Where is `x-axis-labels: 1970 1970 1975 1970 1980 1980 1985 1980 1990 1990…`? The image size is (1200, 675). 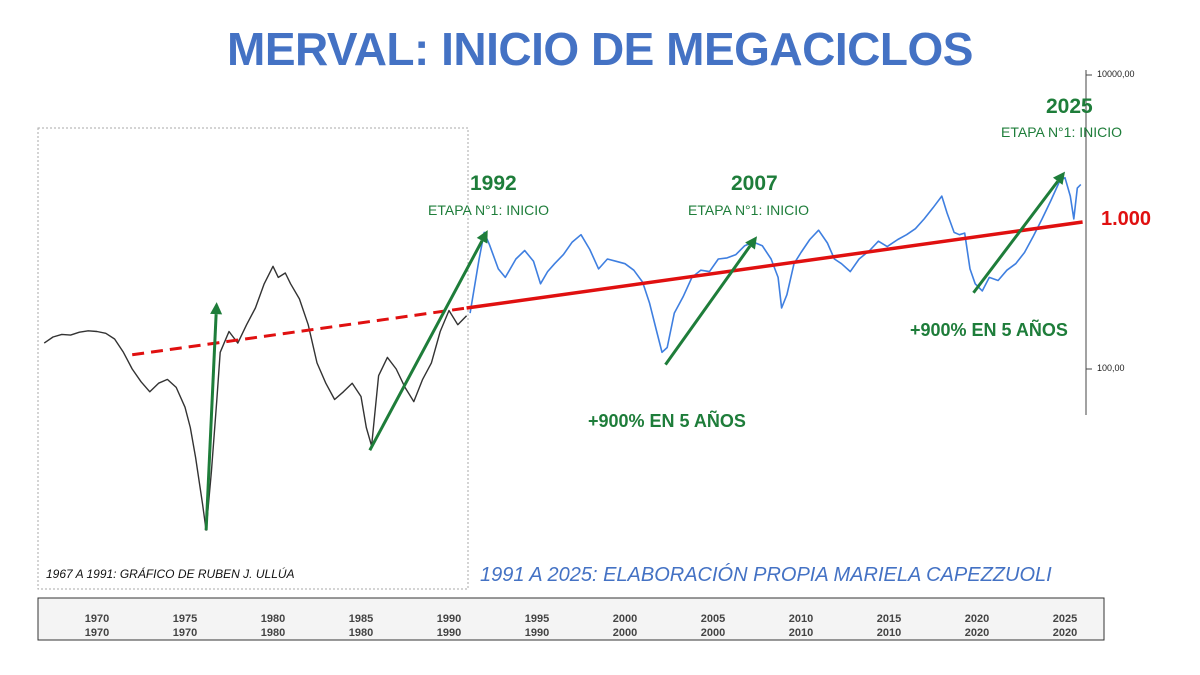 x-axis-labels: 1970 1970 1975 1970 1980 1980 1985 1980 1990 1990… is located at coordinates (581, 626).